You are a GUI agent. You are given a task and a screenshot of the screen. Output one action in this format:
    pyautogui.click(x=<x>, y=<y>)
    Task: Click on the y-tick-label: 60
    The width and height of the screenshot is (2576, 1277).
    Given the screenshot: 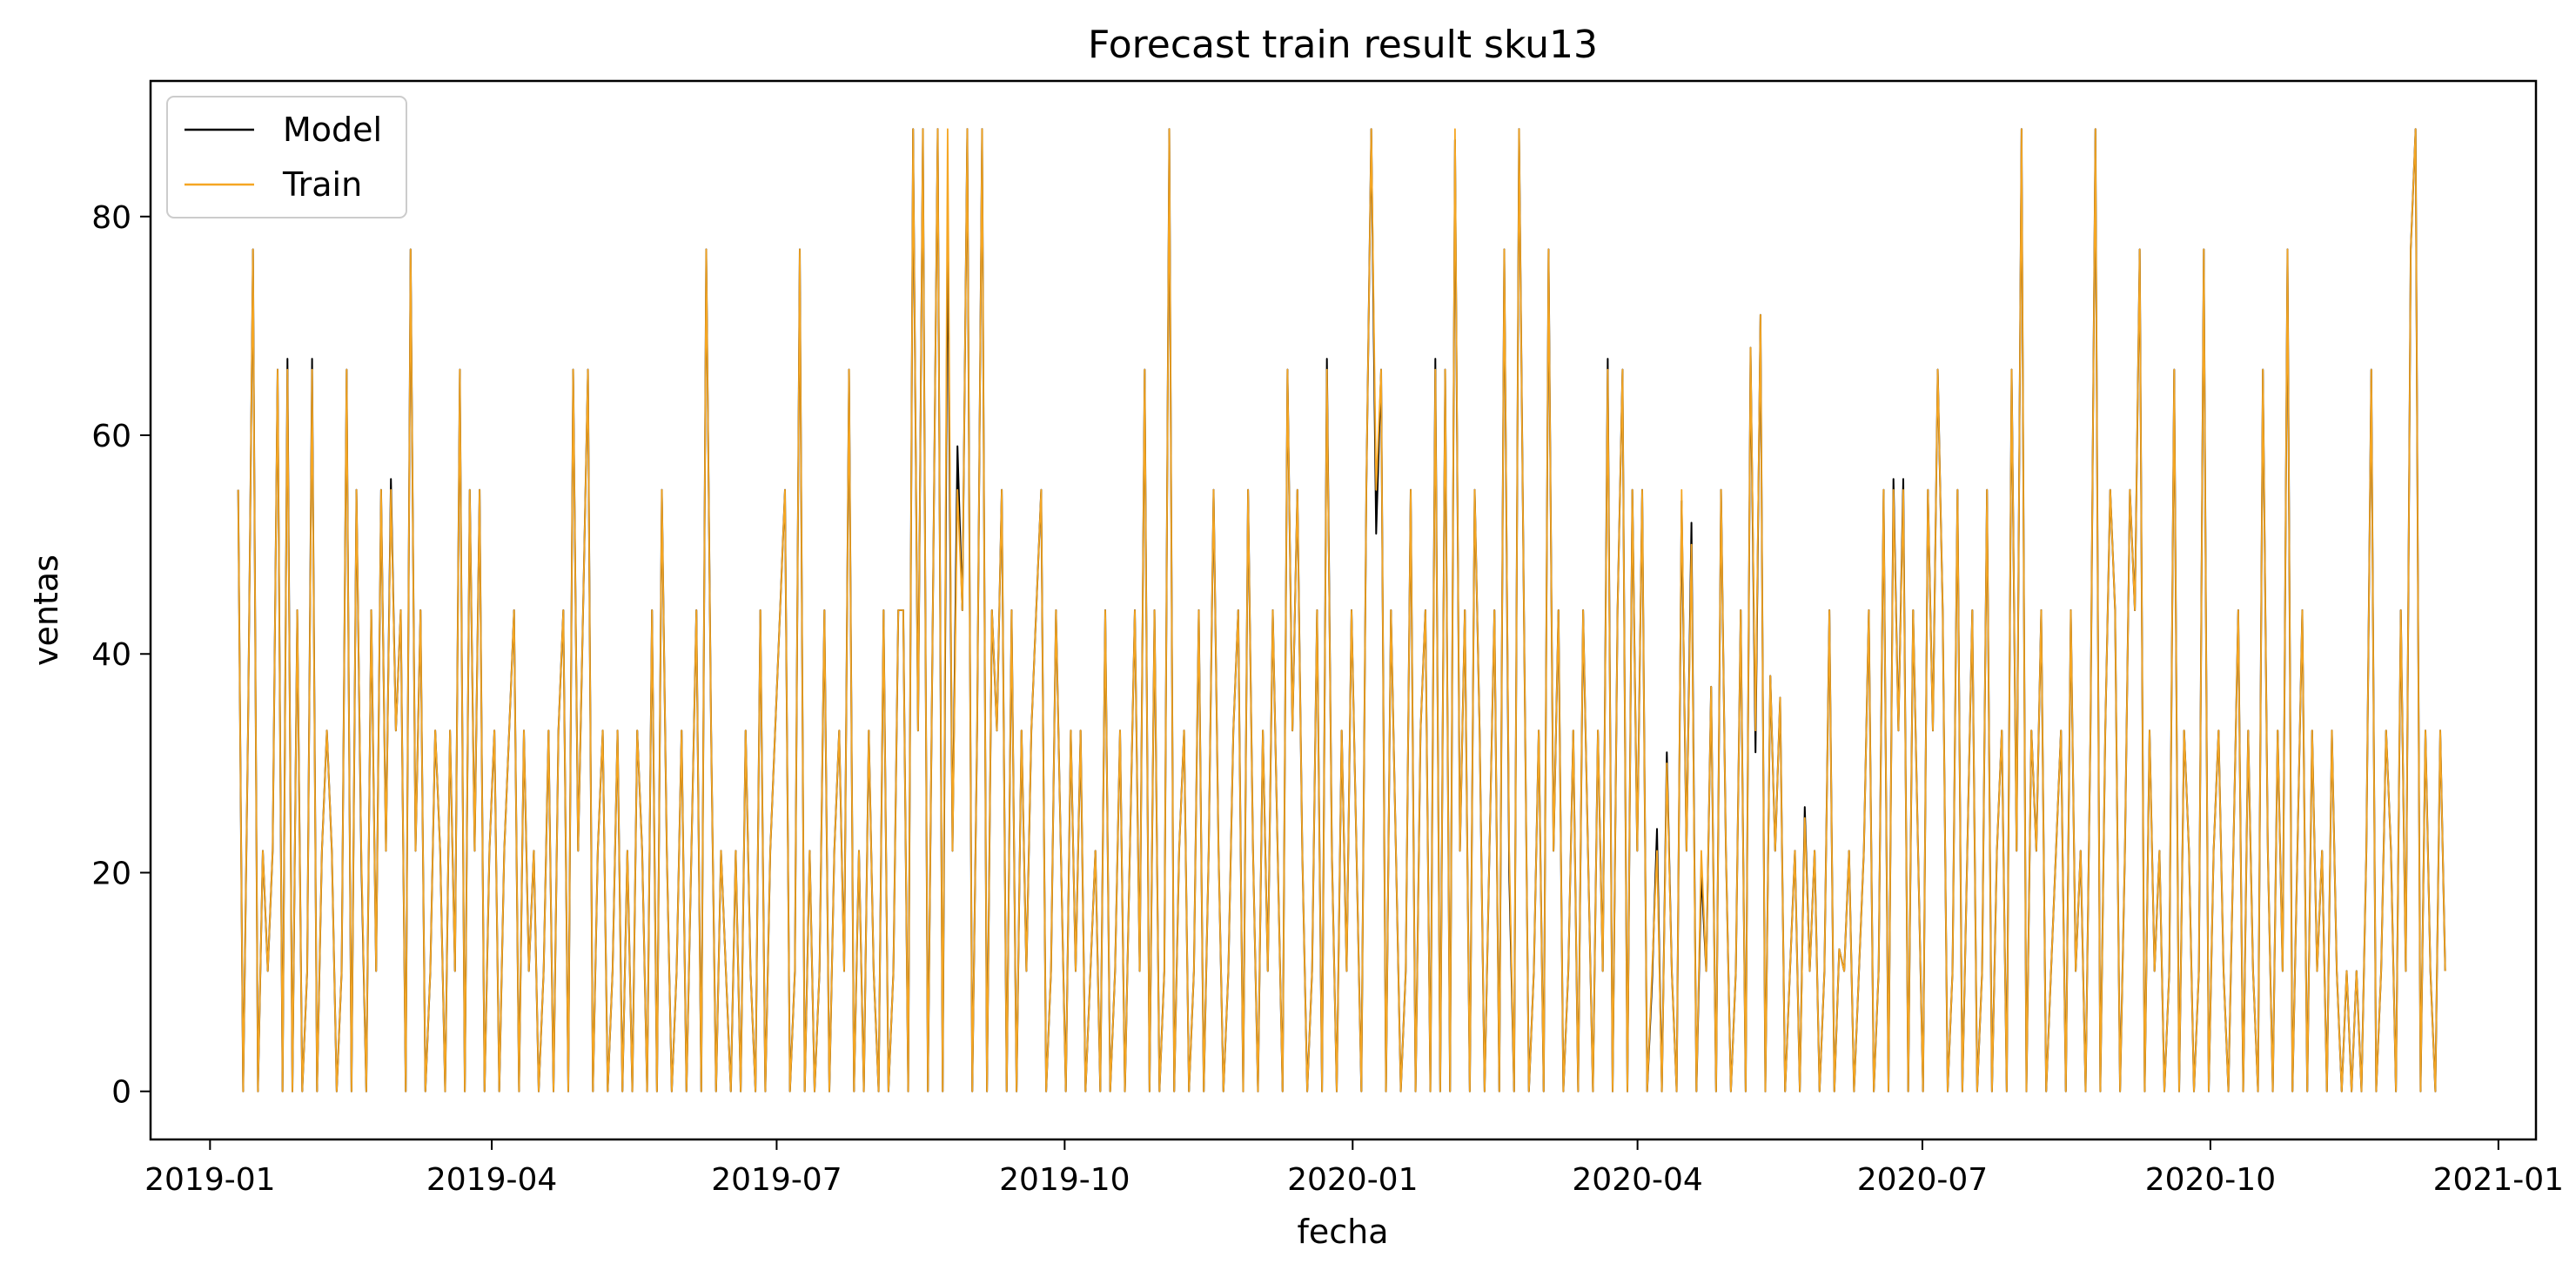 What is the action you would take?
    pyautogui.click(x=111, y=436)
    